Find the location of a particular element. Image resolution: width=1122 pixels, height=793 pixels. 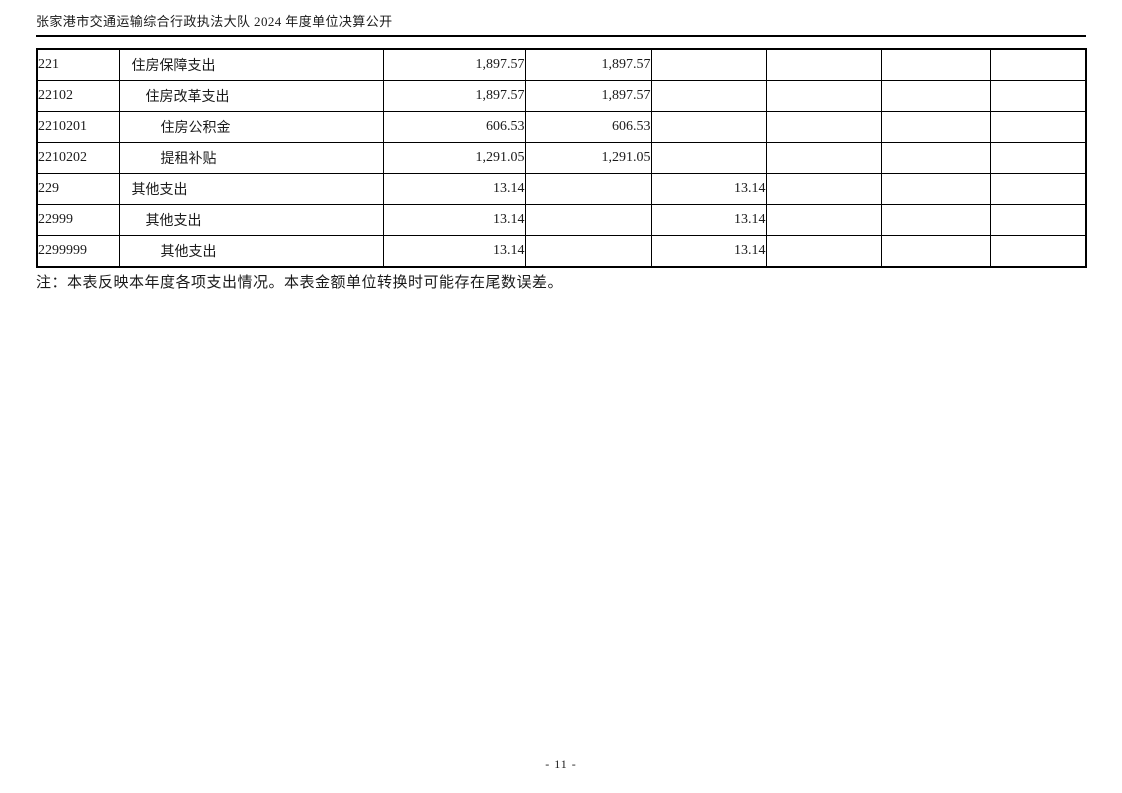

cell-code: 229 is located at coordinates (78, 189).